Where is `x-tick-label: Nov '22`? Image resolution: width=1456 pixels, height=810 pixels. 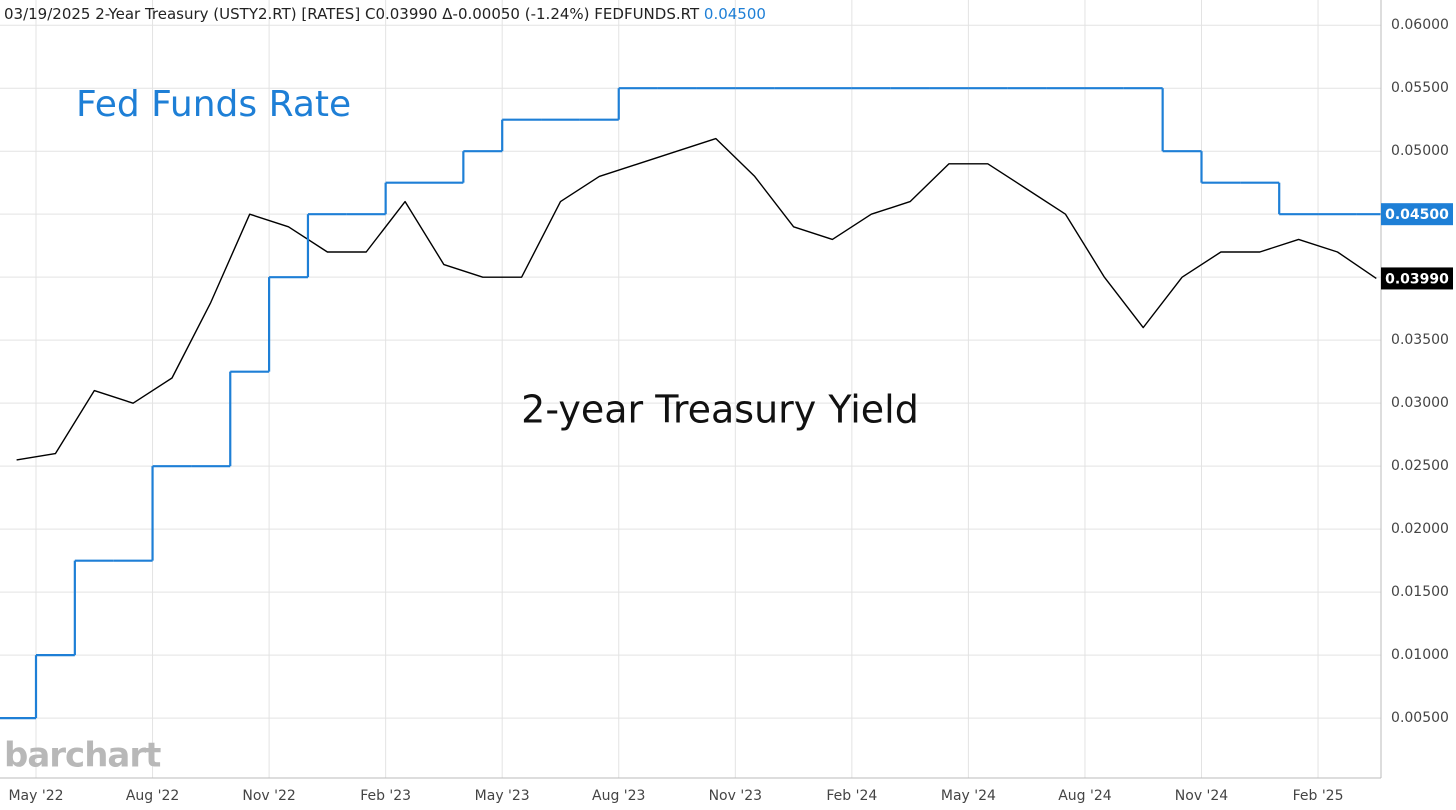 x-tick-label: Nov '22 is located at coordinates (268, 796).